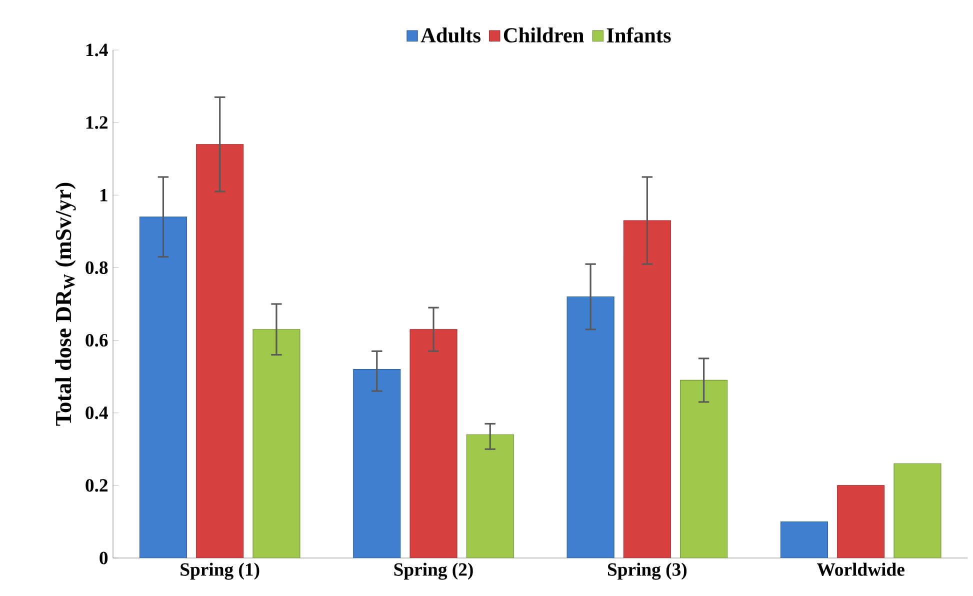 The height and width of the screenshot is (596, 973). Describe the element at coordinates (638, 35) in the screenshot. I see `legend-label: Infants` at that location.